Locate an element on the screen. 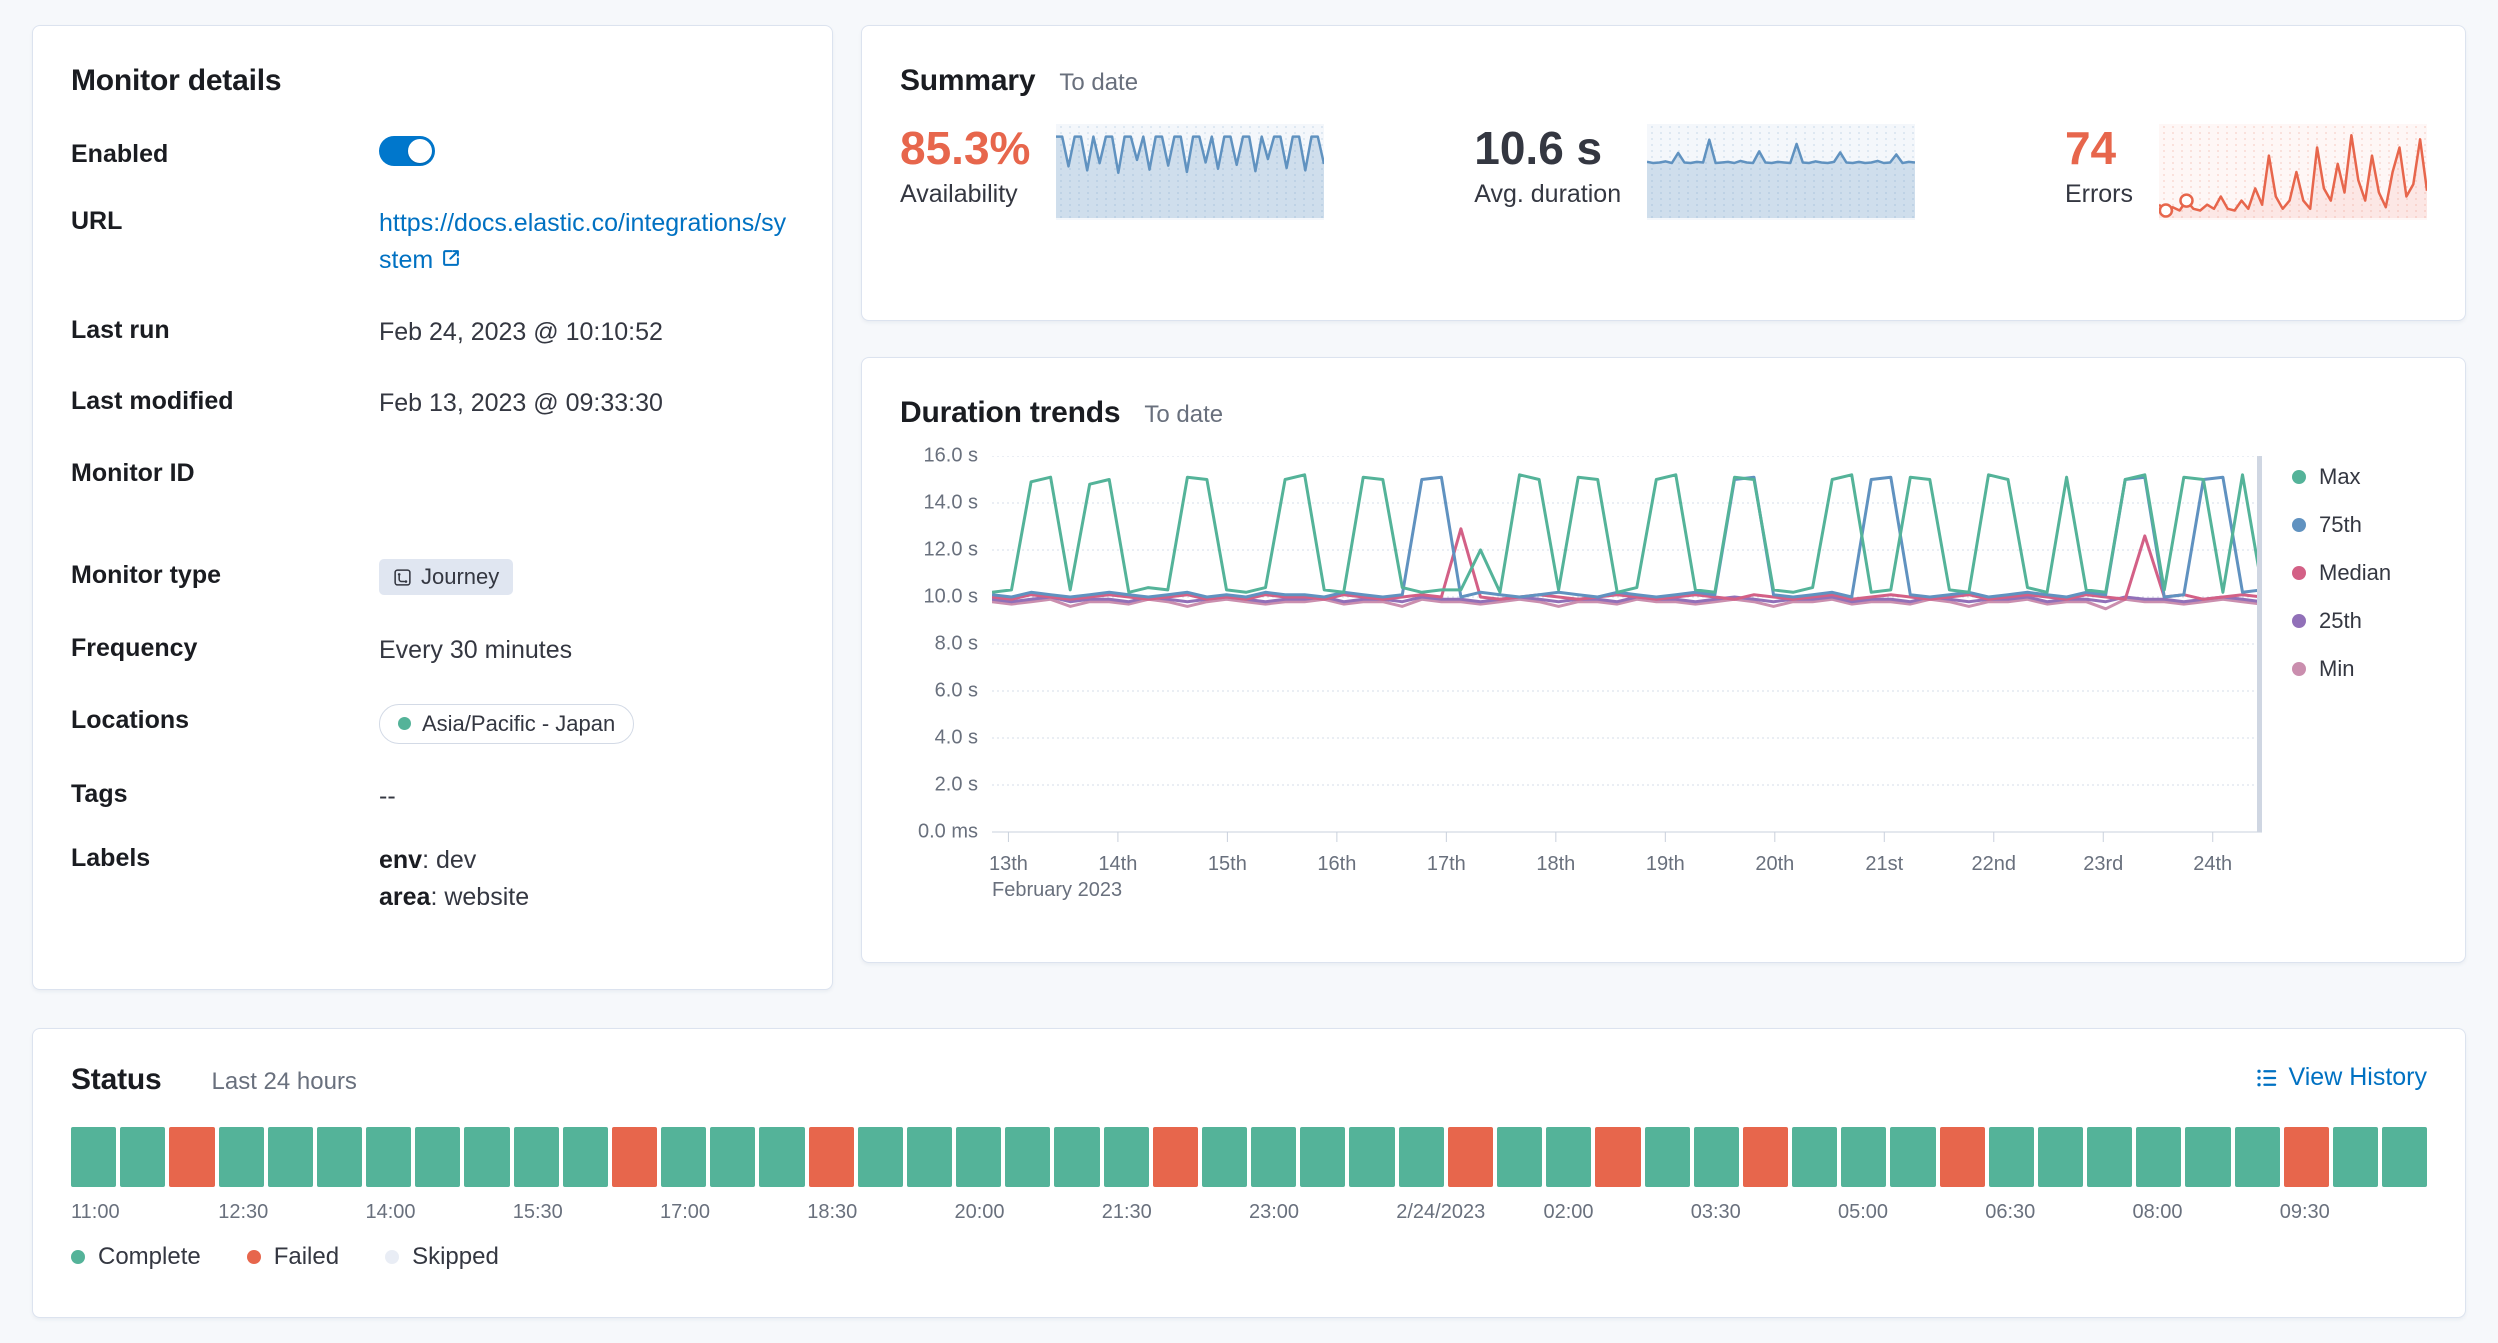 This screenshot has height=1343, width=2498. labels-label: Labels is located at coordinates (111, 857).